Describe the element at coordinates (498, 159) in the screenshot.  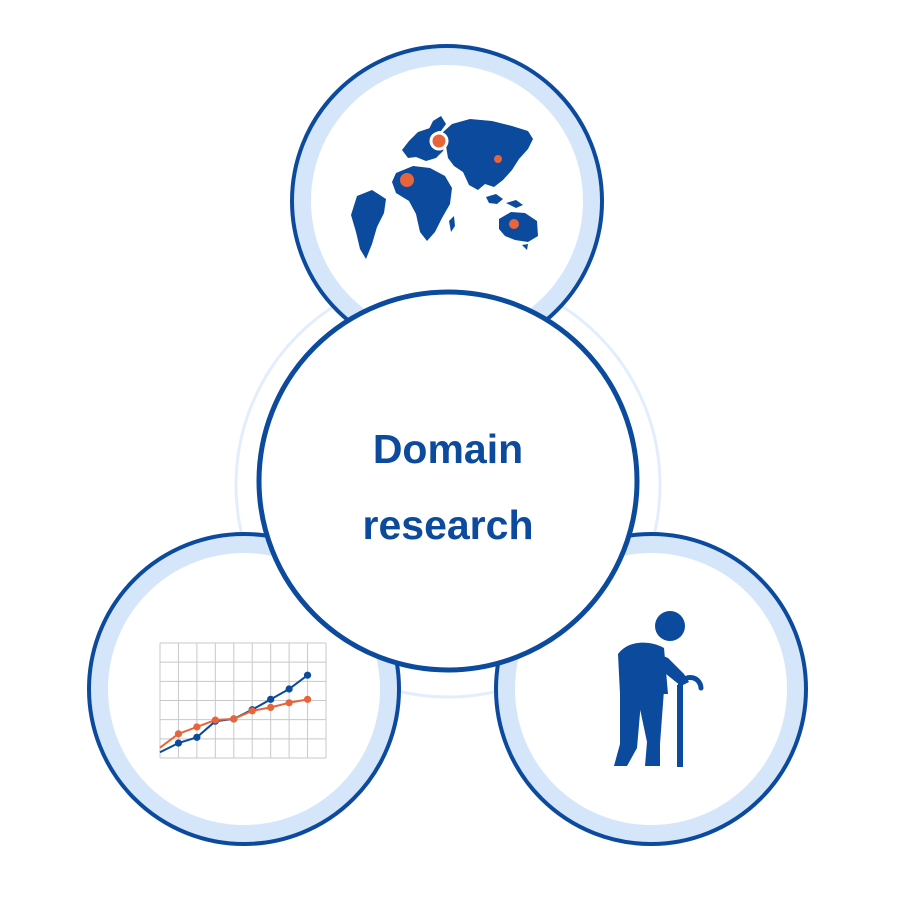
I see `location-marker-asia` at that location.